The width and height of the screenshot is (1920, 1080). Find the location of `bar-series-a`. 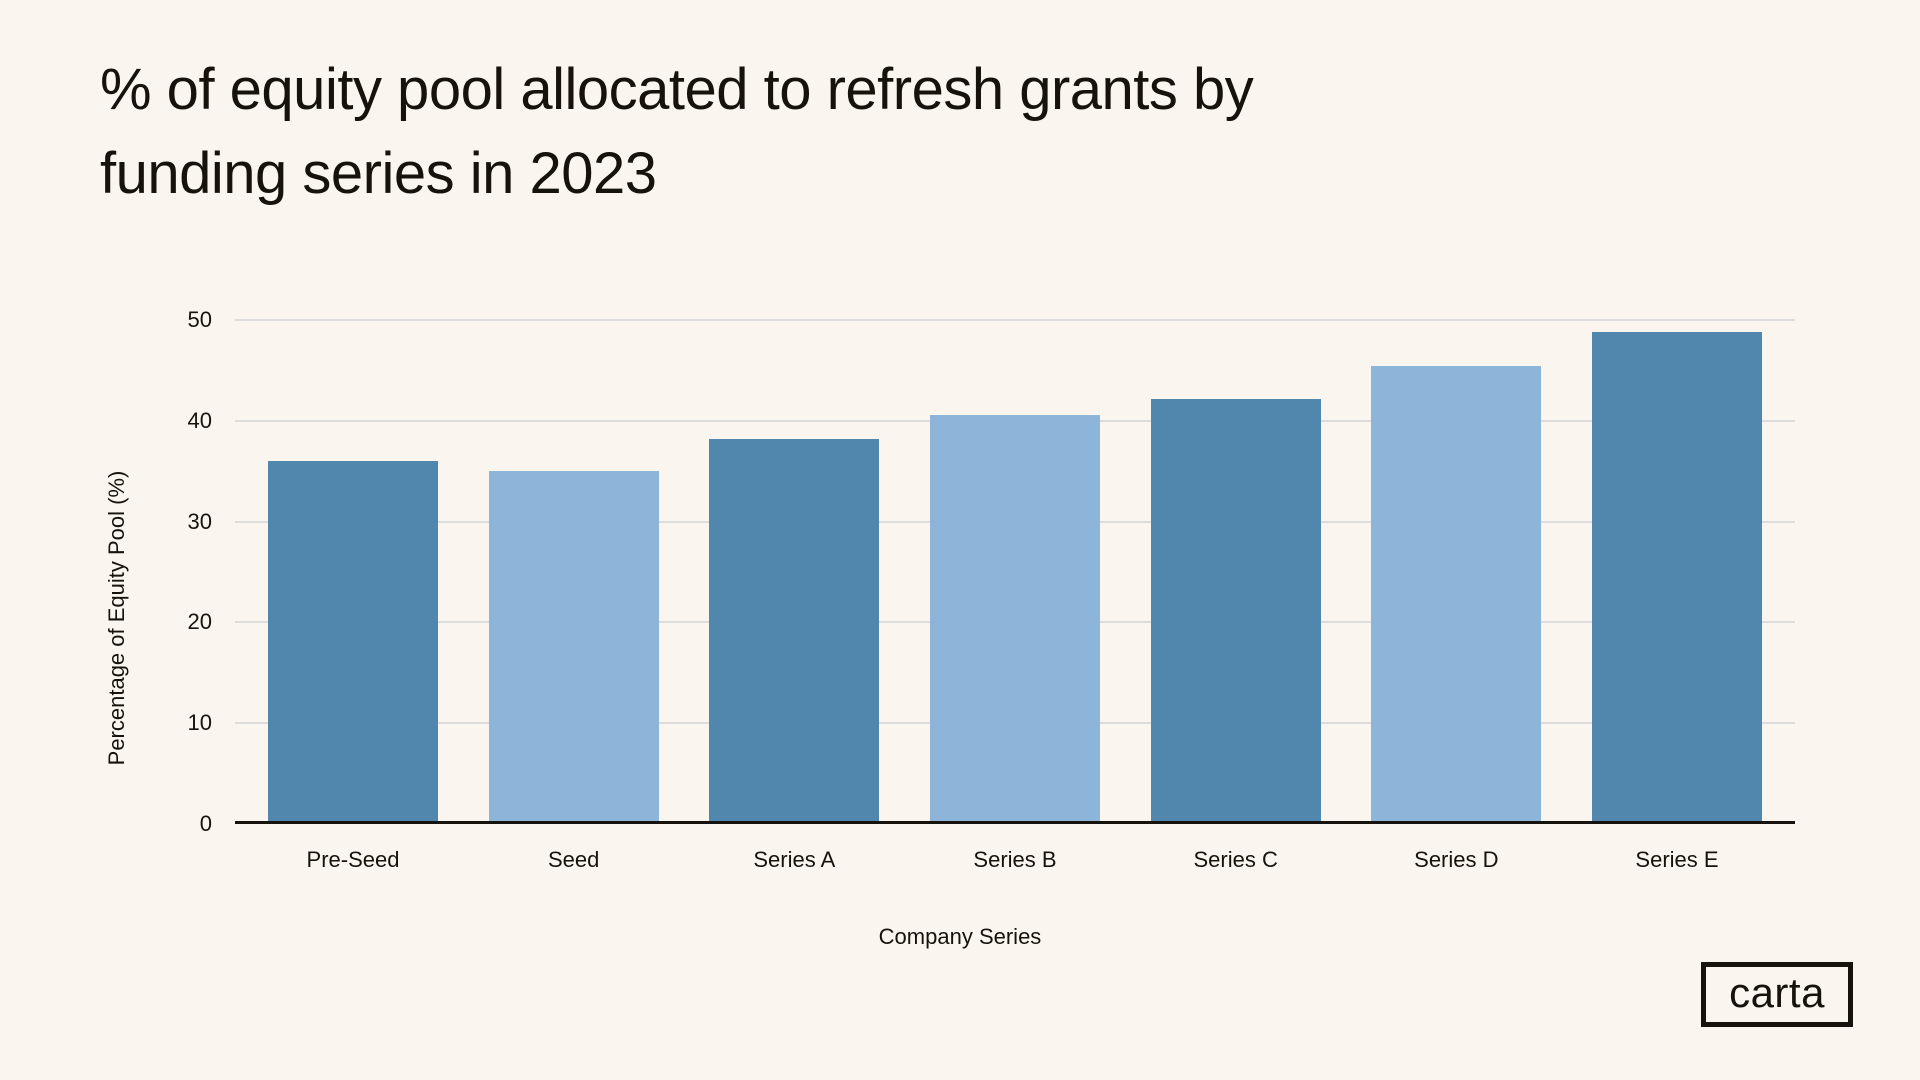

bar-series-a is located at coordinates (794, 631).